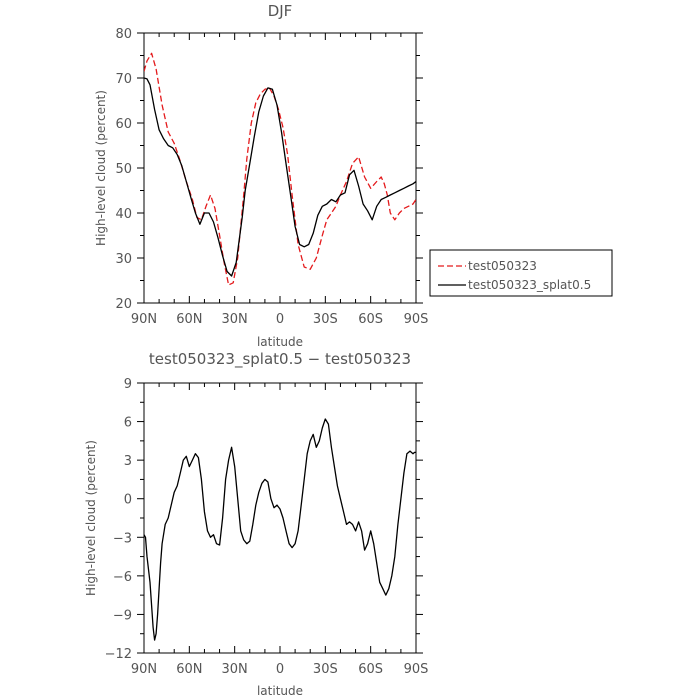 The width and height of the screenshot is (700, 700). Describe the element at coordinates (370, 319) in the screenshot. I see `top-x-tick-label-60s: 60S` at that location.